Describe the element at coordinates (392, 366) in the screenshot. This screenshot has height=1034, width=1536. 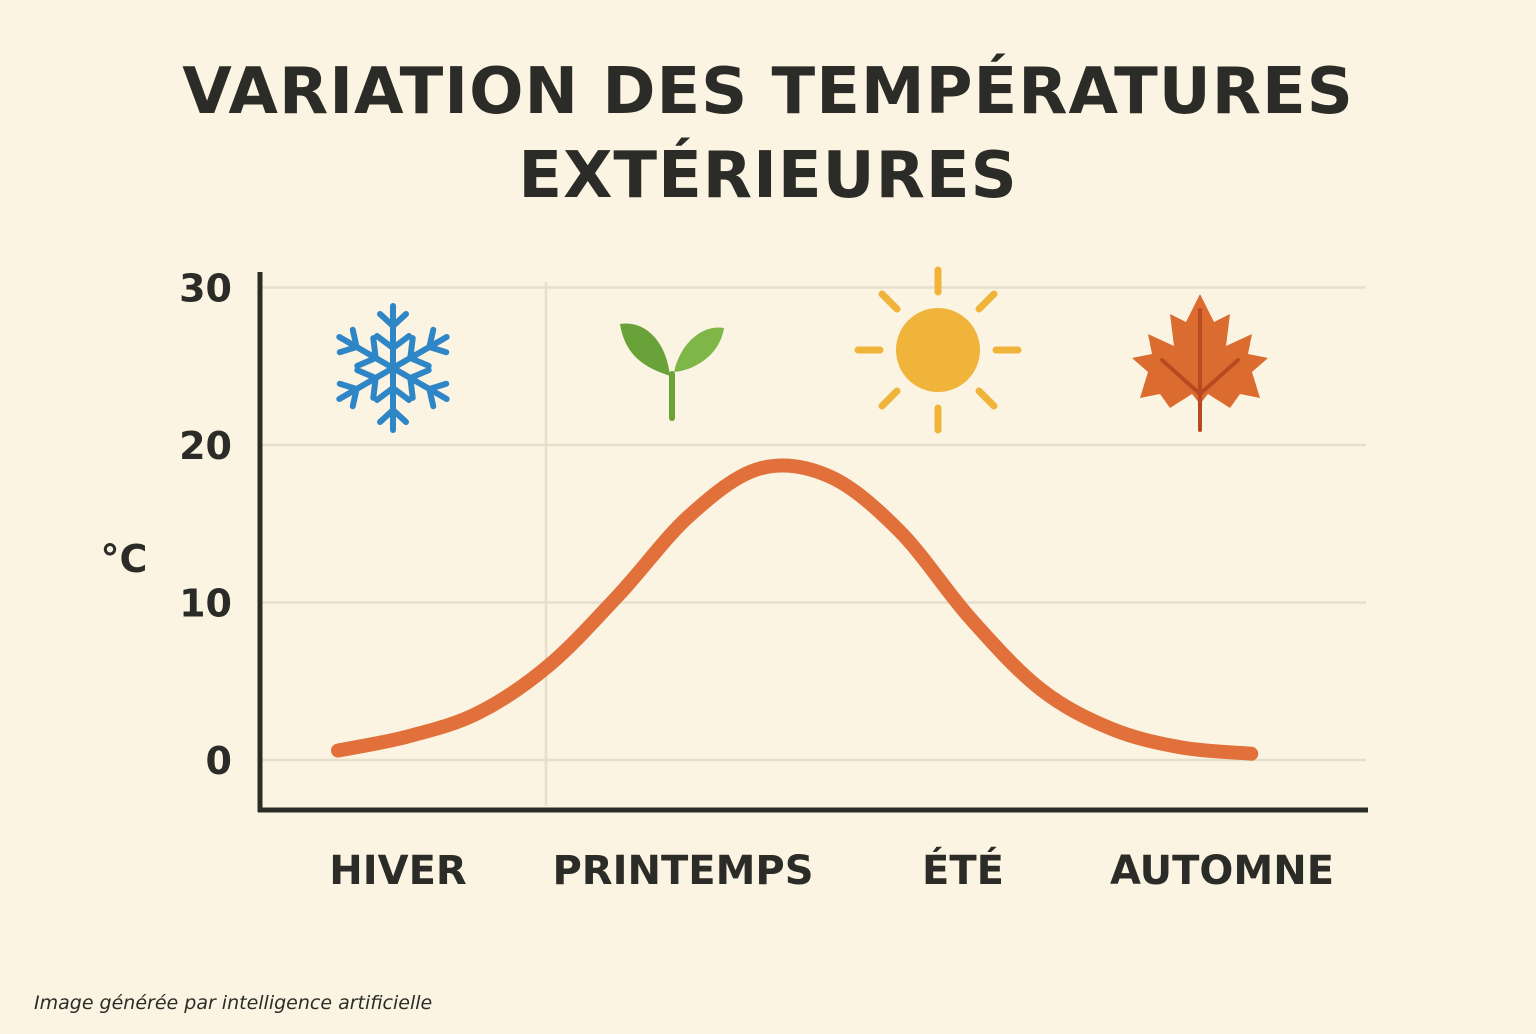
I see `snowflake-icon` at that location.